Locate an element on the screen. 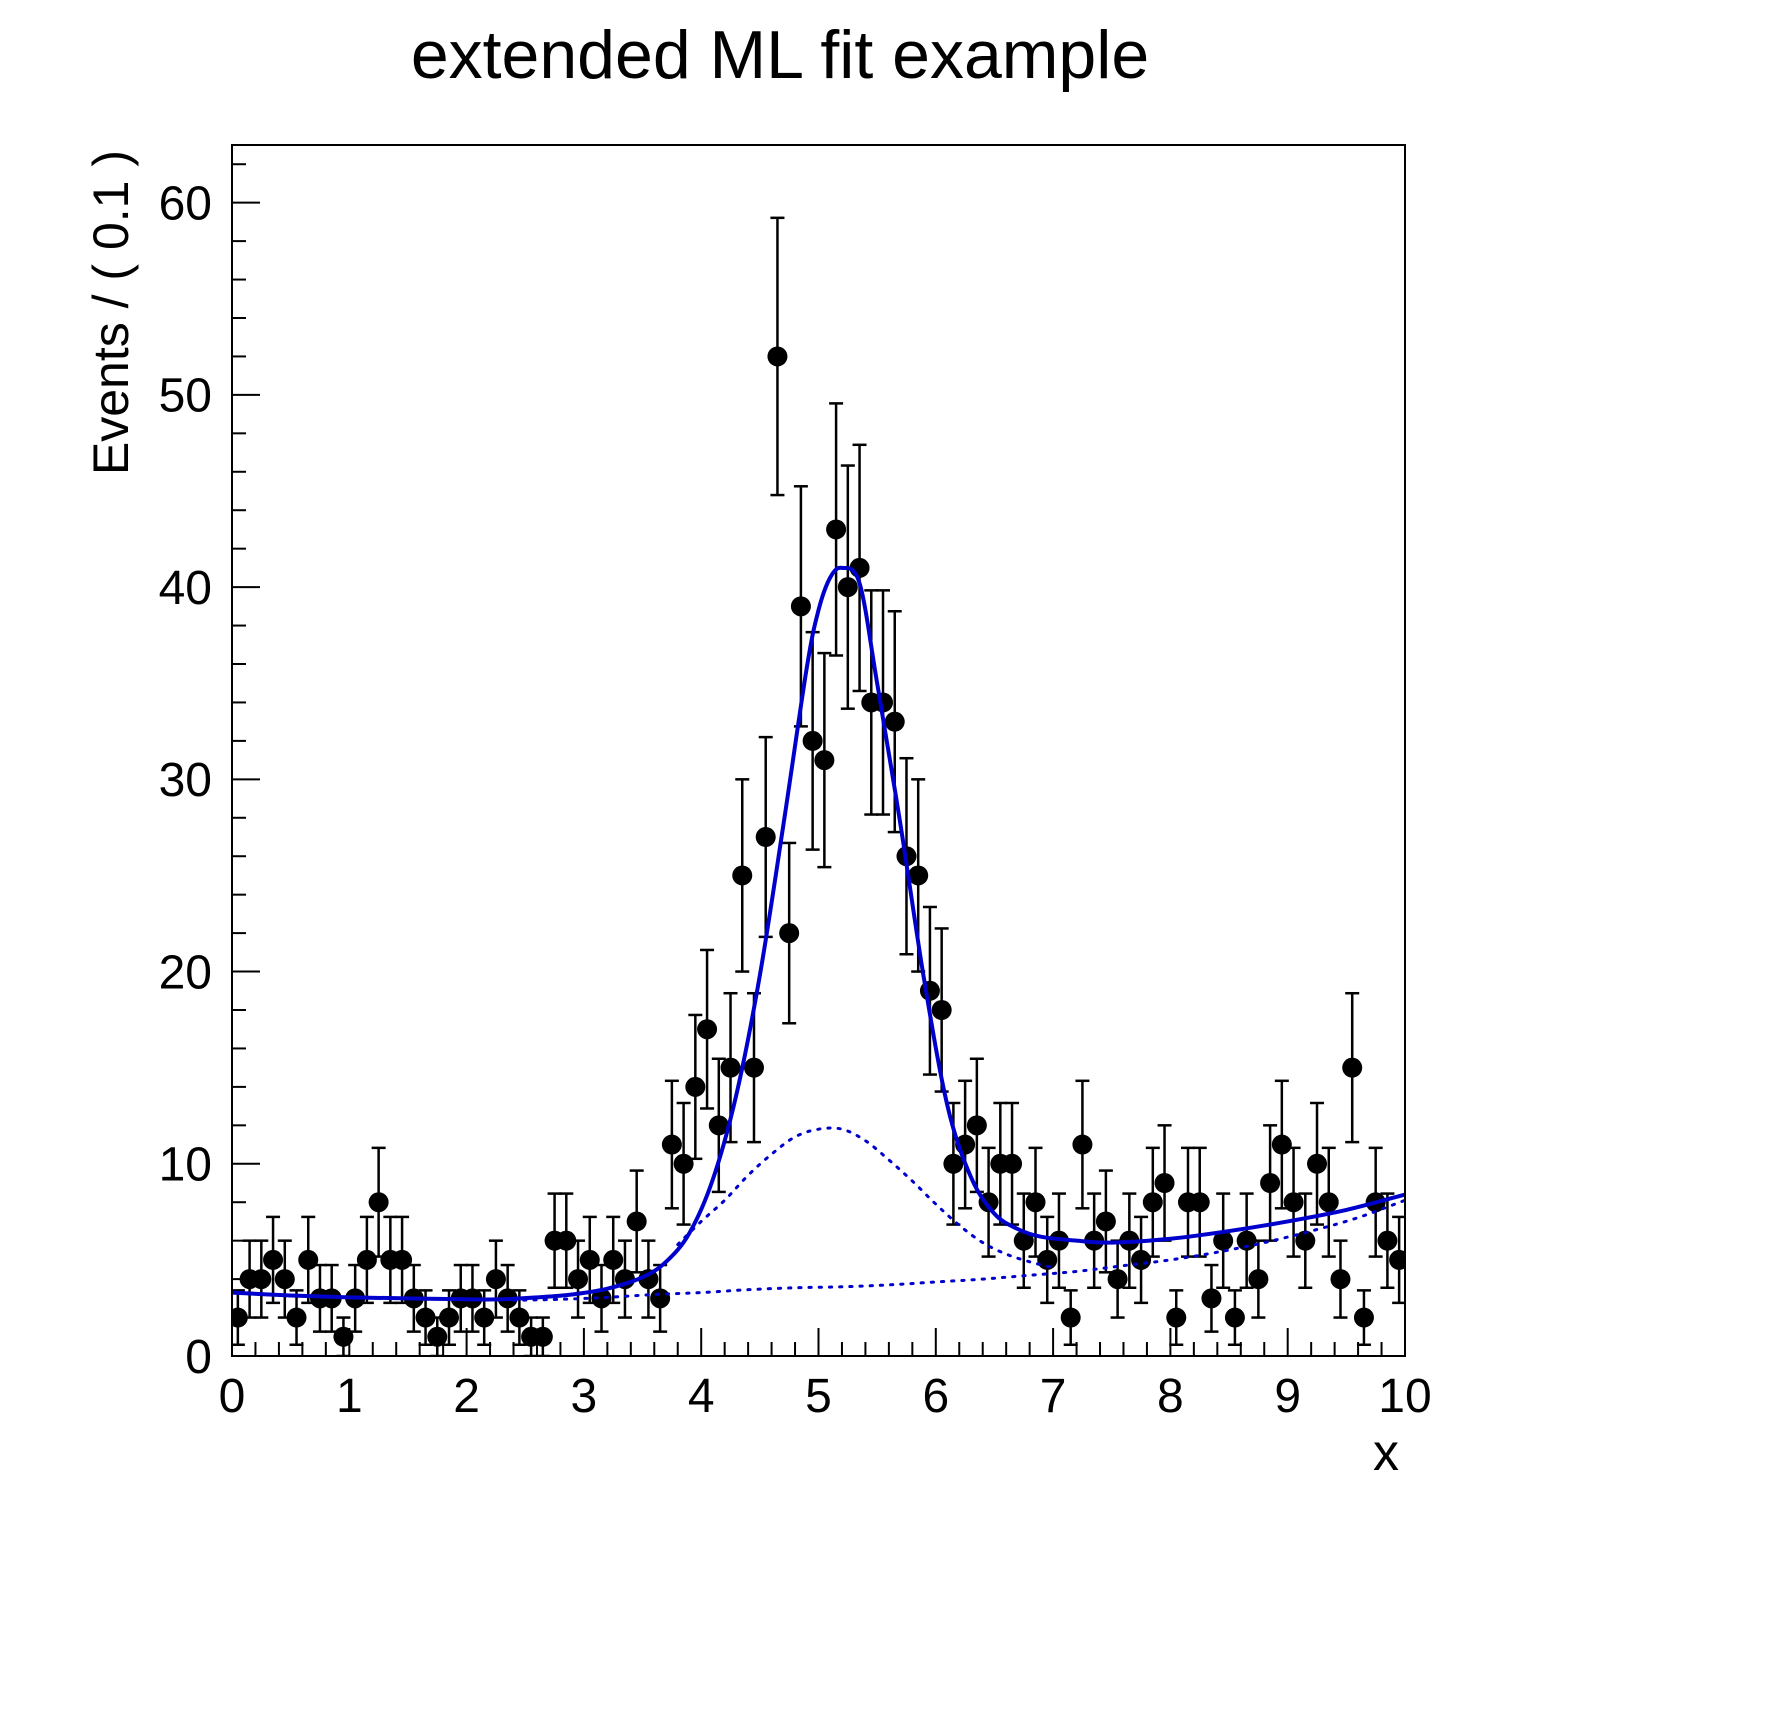  y-tick-label: 40 is located at coordinates (185, 588).